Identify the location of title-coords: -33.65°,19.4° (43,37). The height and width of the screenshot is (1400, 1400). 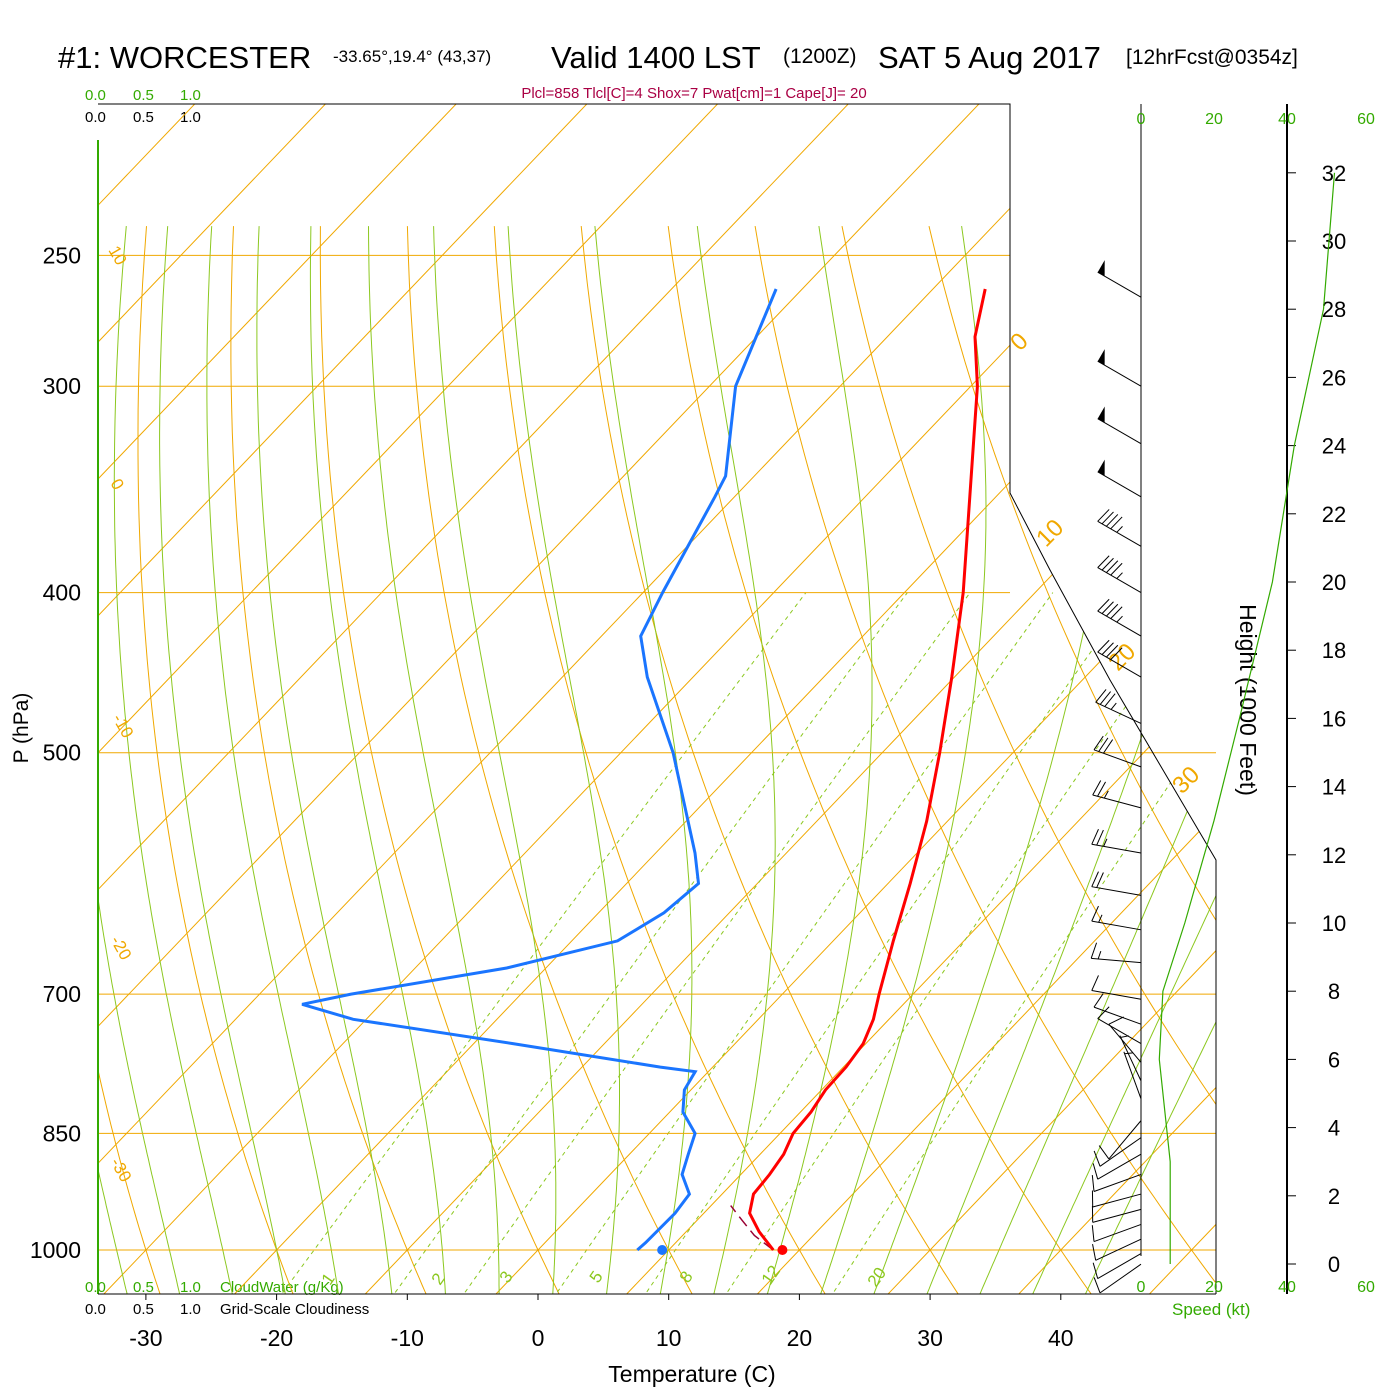
(412, 56).